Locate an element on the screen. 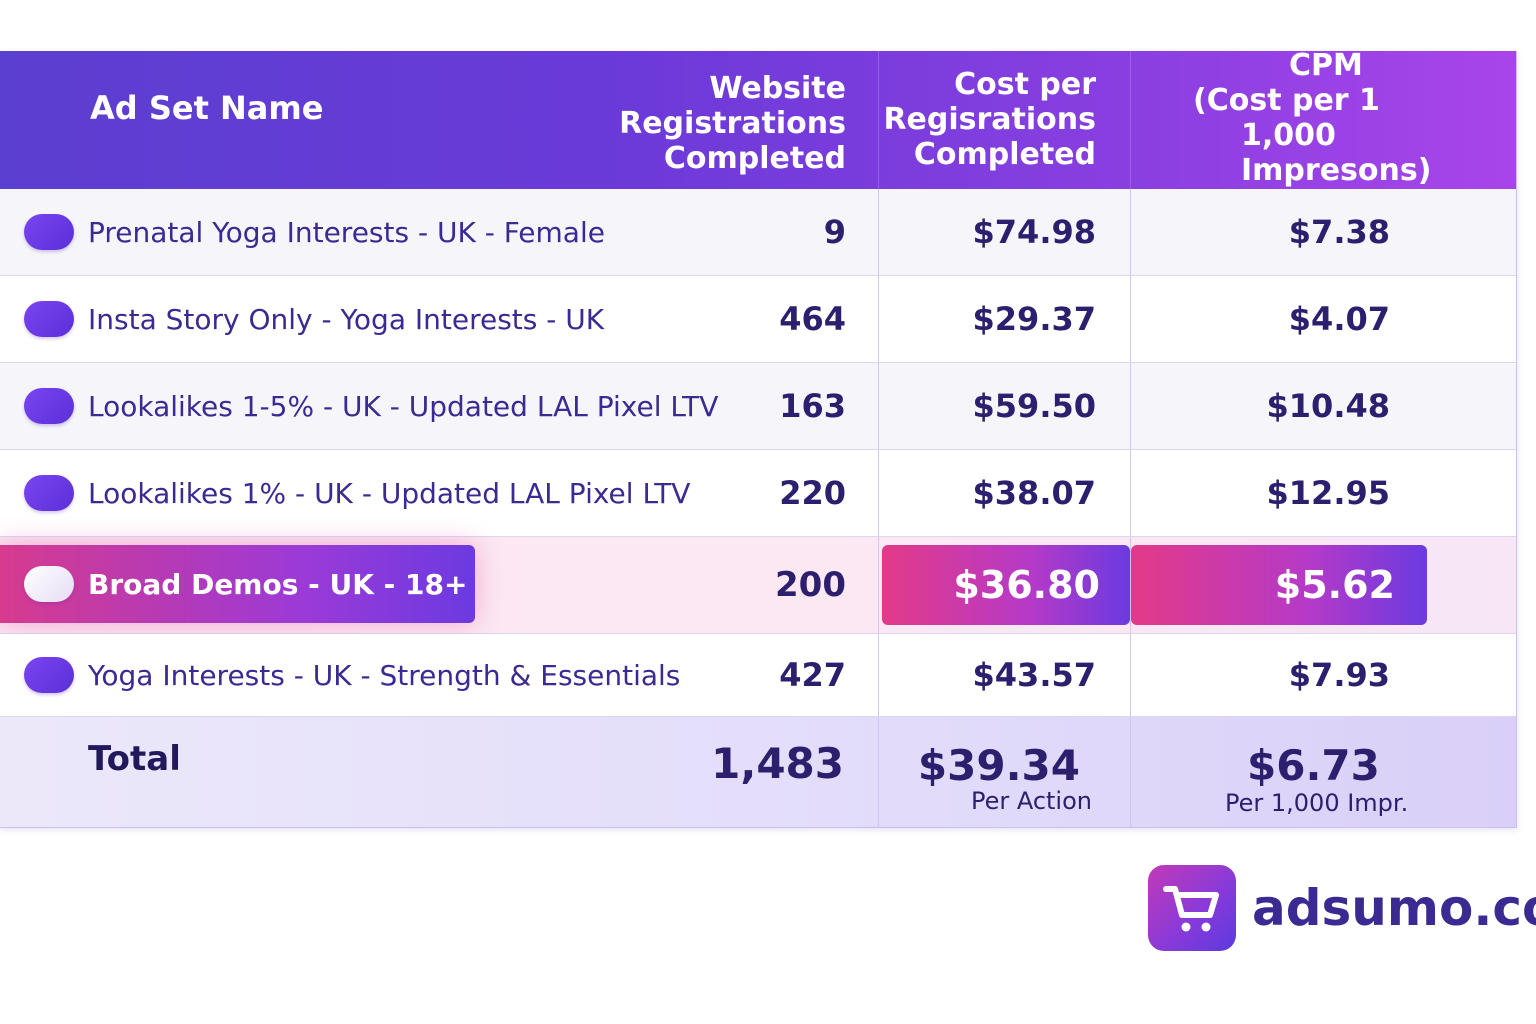  cpm-cell: $7.93 is located at coordinates (1323, 675).